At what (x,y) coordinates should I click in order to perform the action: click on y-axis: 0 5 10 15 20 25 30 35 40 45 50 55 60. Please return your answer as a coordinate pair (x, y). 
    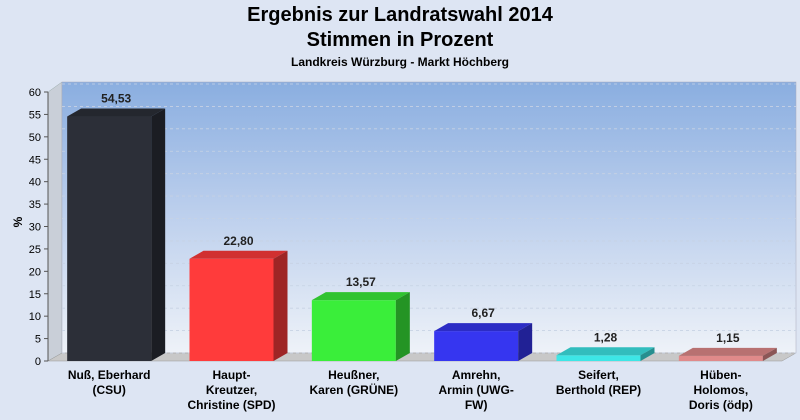
    Looking at the image, I should click on (39, 227).